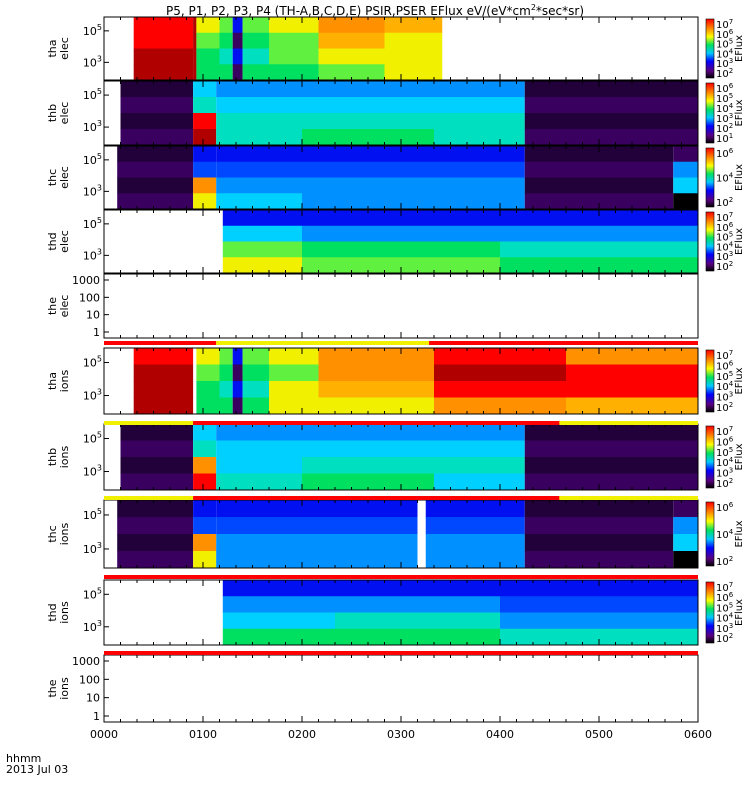  I want to click on y-axis-label-9: the ions, so click(58, 688).